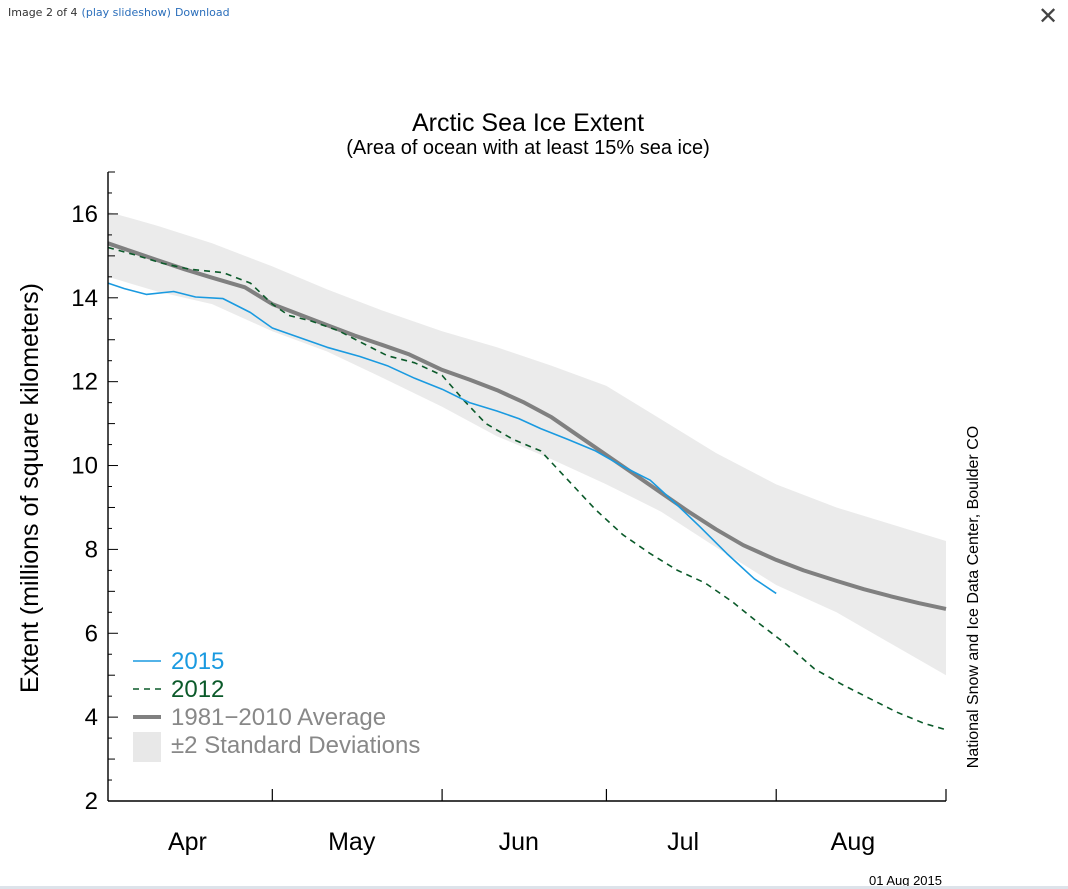 The image size is (1068, 889). Describe the element at coordinates (91, 549) in the screenshot. I see `y-tick-label: 8` at that location.